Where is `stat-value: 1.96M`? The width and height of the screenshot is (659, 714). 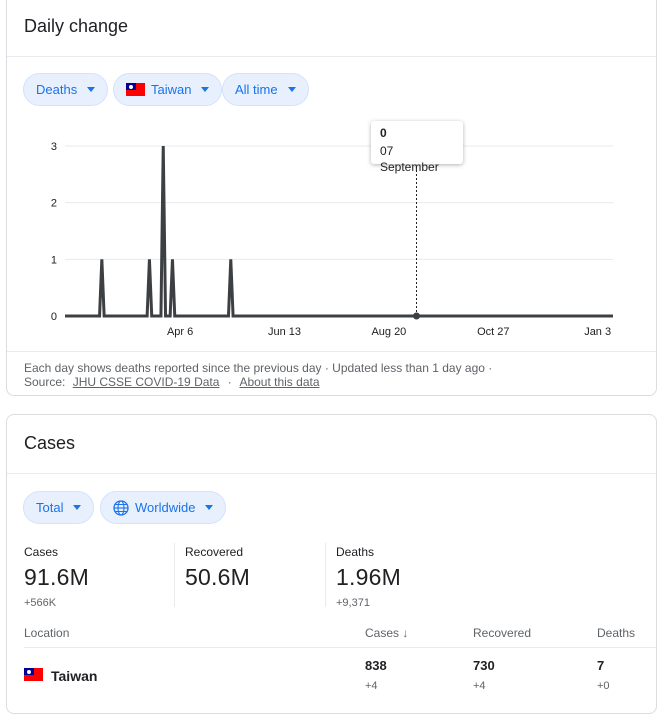
stat-value: 1.96M is located at coordinates (368, 577).